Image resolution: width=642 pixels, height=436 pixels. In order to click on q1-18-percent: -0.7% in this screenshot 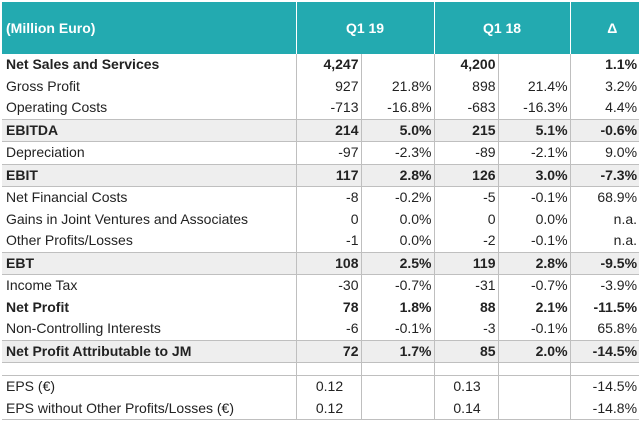, I will do `click(534, 285)`.